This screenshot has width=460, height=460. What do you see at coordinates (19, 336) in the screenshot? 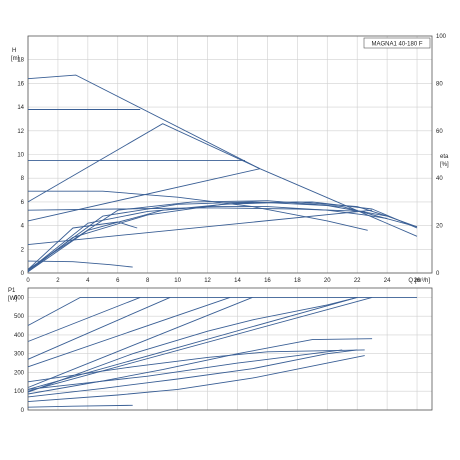
I see `y-tick-label: 400` at bounding box center [19, 336].